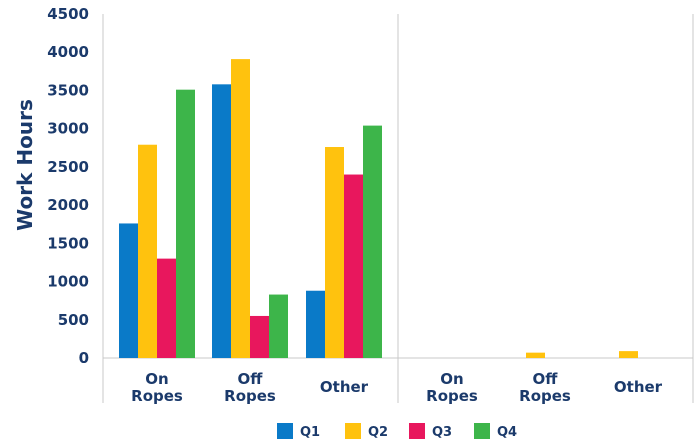 The height and width of the screenshot is (443, 697). Describe the element at coordinates (310, 432) in the screenshot. I see `legend-label: Q1` at that location.